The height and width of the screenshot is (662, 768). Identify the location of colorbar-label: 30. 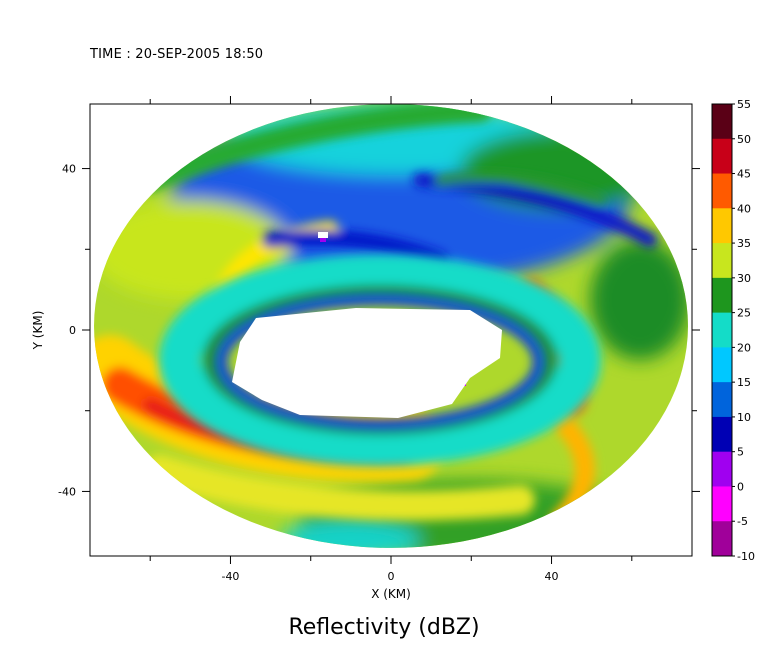
(744, 278).